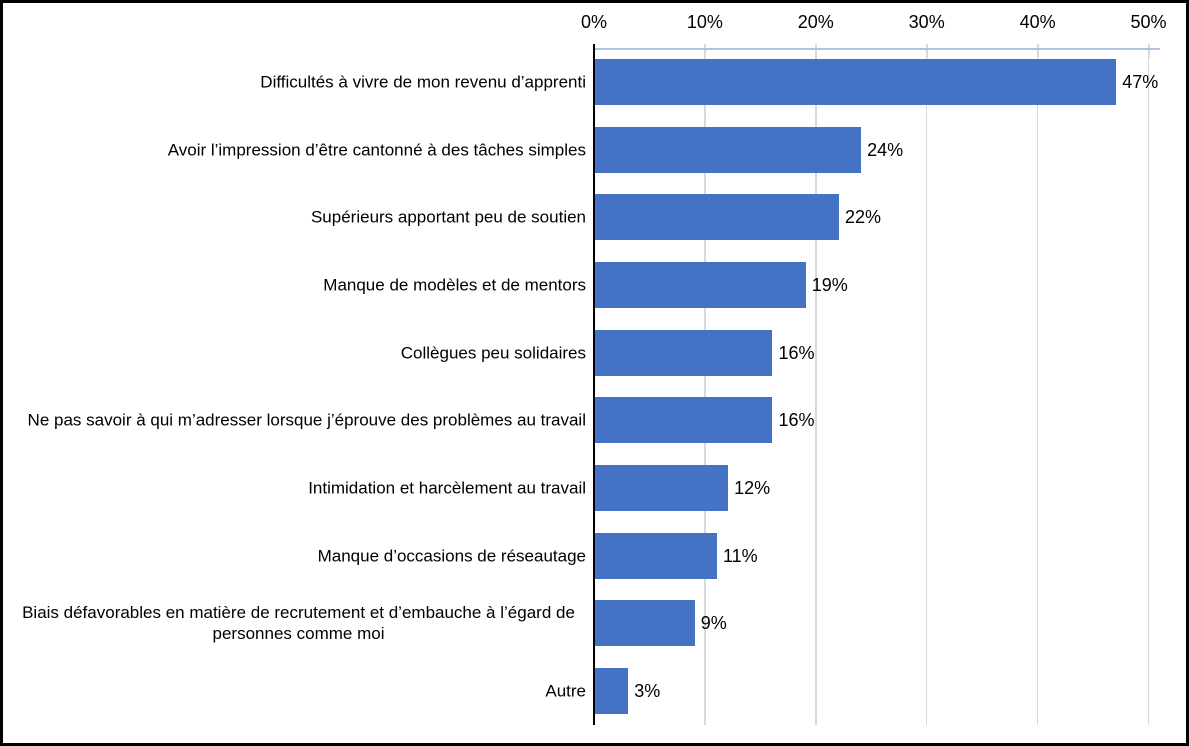 This screenshot has width=1189, height=746. Describe the element at coordinates (815, 22) in the screenshot. I see `x-axis-tick-label: 20%` at that location.